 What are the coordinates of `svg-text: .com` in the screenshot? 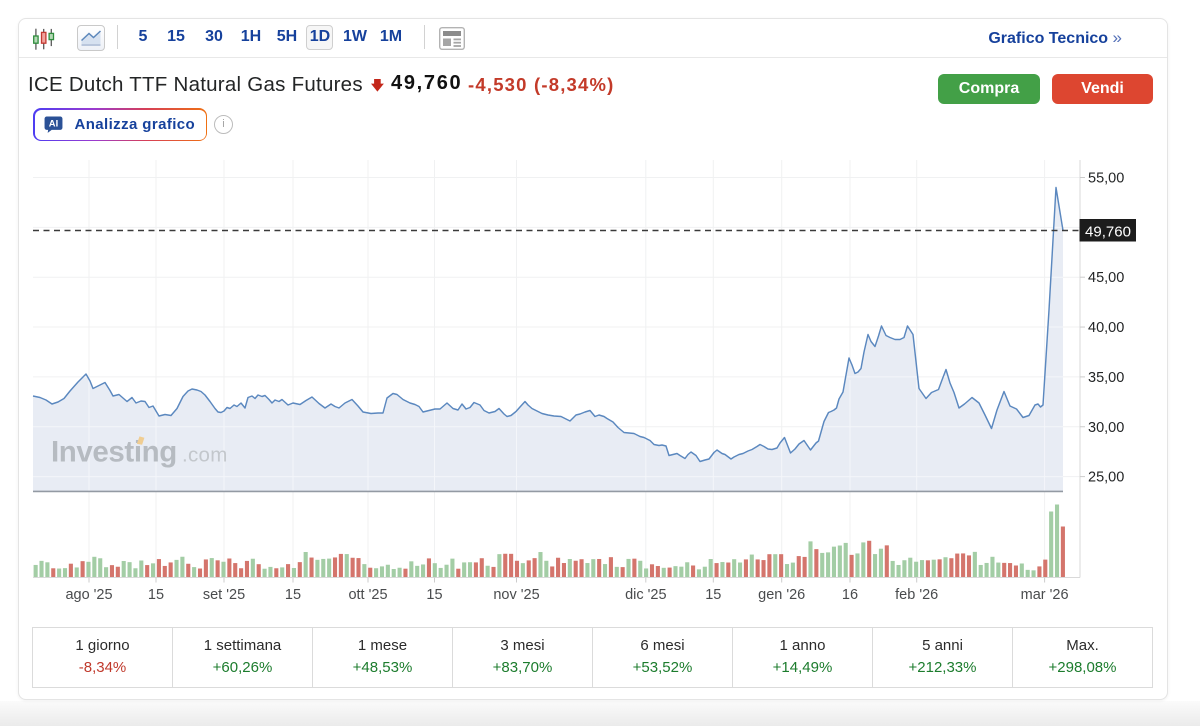 It's located at (205, 455).